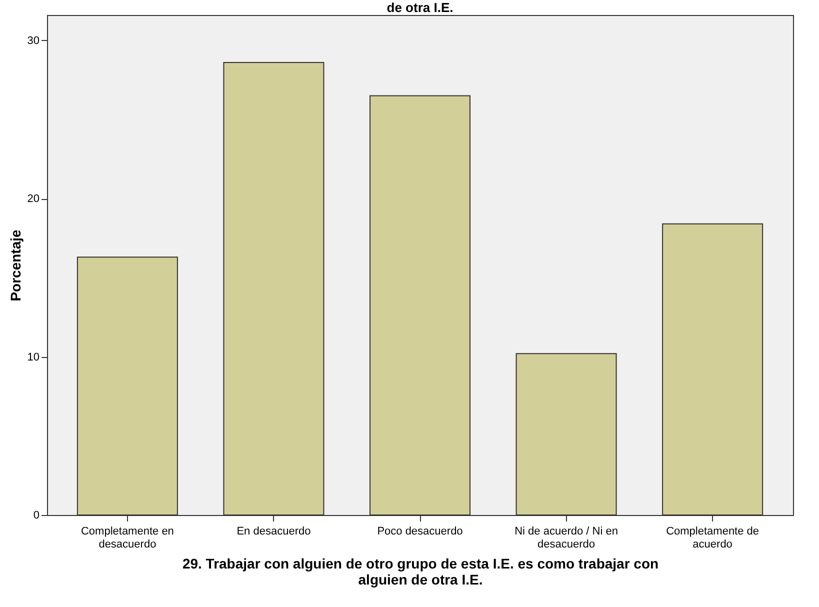  Describe the element at coordinates (15, 265) in the screenshot. I see `y-axis-title: Porcentaje` at that location.